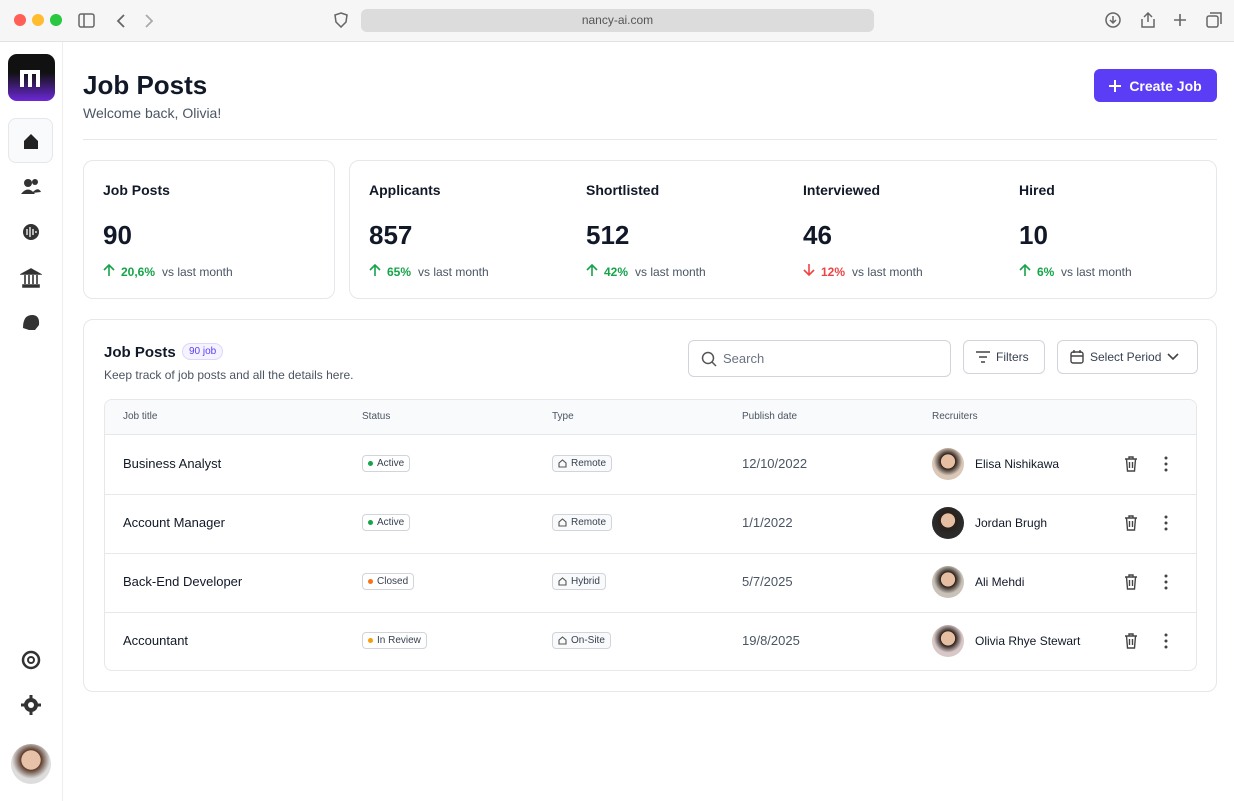 This screenshot has height=801, width=1234. What do you see at coordinates (399, 640) in the screenshot?
I see `status-label: In Review` at bounding box center [399, 640].